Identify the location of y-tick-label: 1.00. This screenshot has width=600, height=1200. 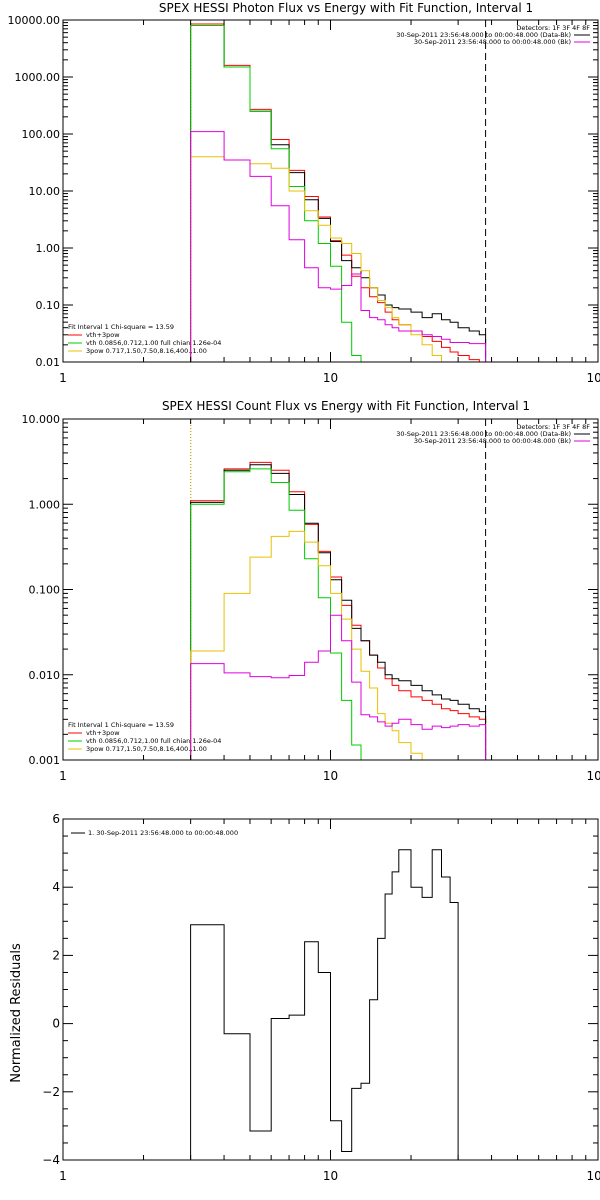
(48, 248).